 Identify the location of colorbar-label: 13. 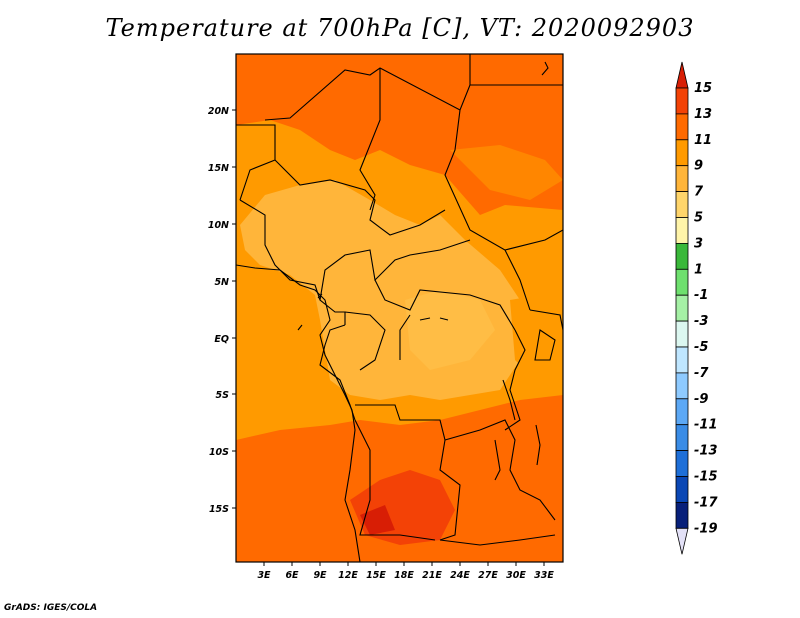
(703, 114).